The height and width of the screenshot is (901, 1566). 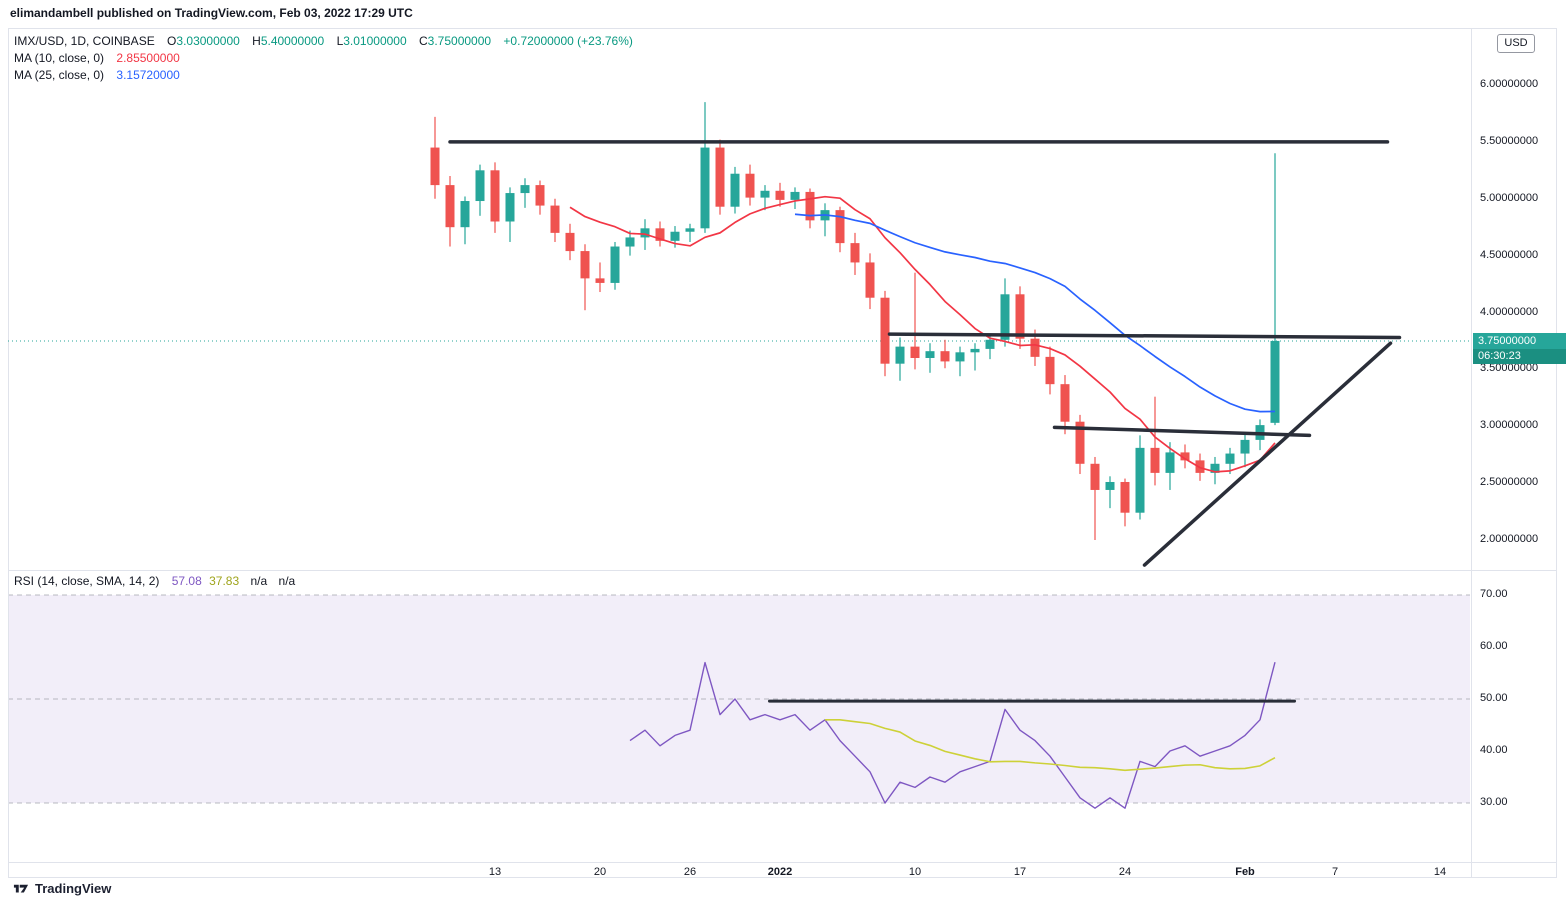 What do you see at coordinates (375, 41) in the screenshot?
I see `low-value: 3.01000000` at bounding box center [375, 41].